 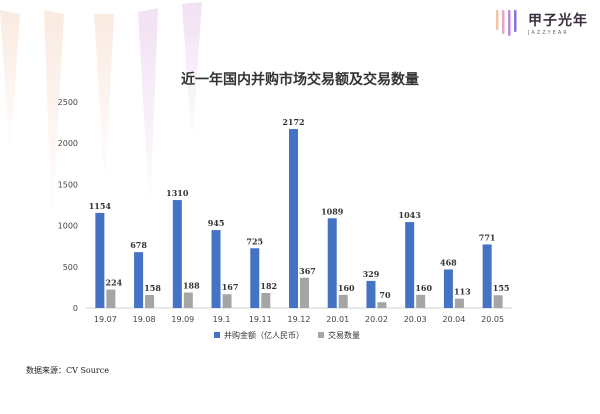 What do you see at coordinates (177, 193) in the screenshot?
I see `data-label: 1310` at bounding box center [177, 193].